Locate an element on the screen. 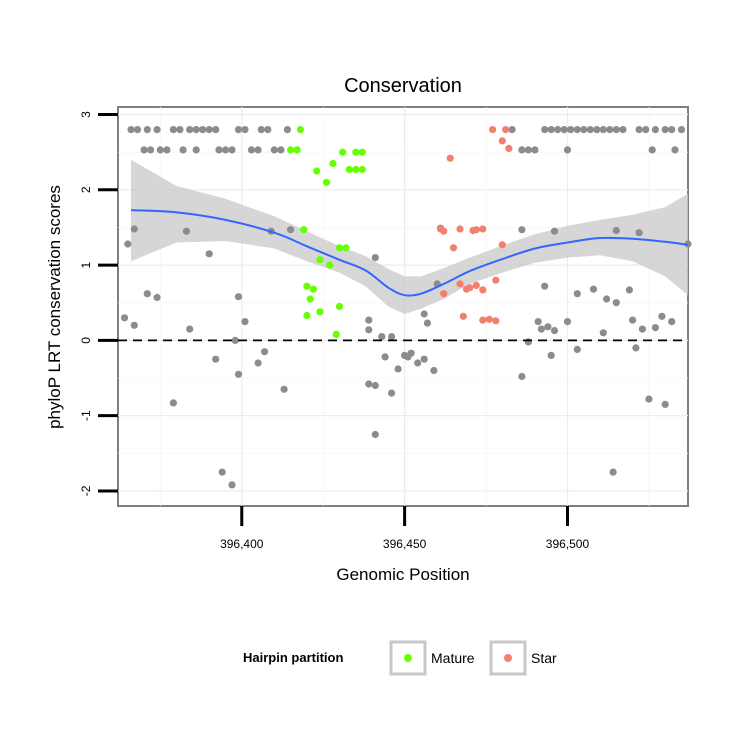 Image resolution: width=750 pixels, height=750 pixels. y-tick-label: 1 is located at coordinates (86, 264).